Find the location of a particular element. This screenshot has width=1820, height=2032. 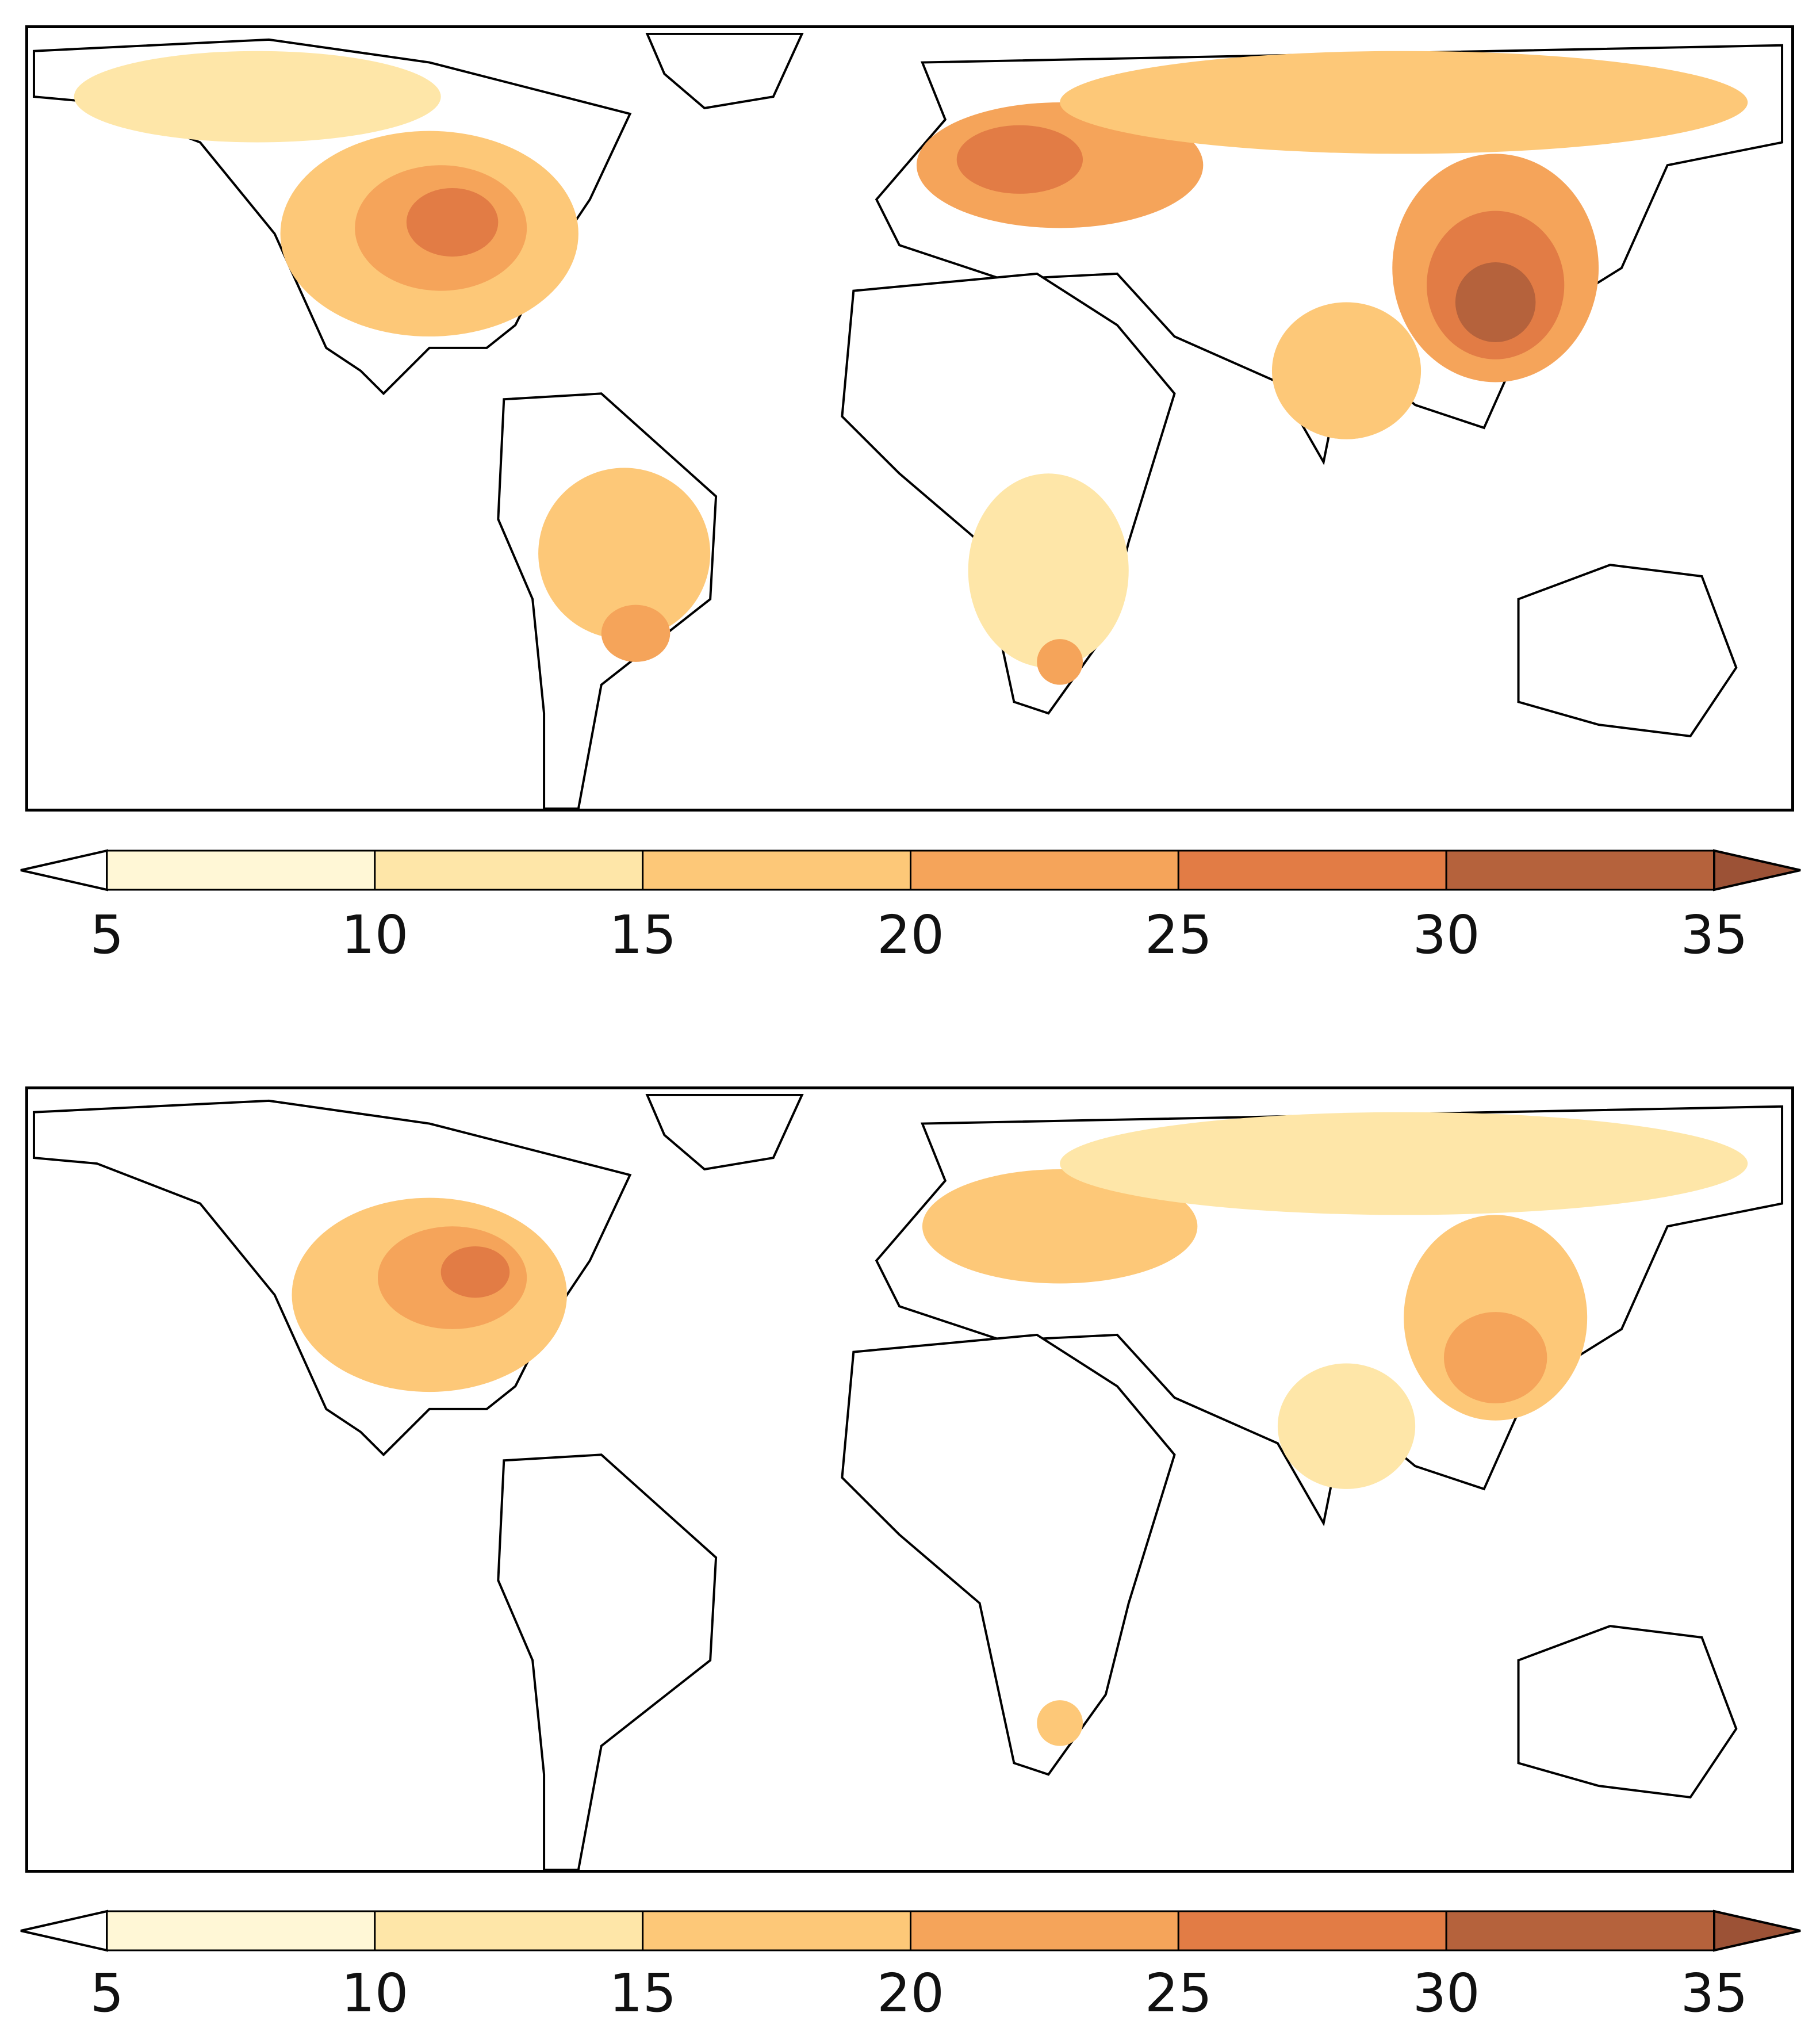

colorbar-bottom is located at coordinates (910, 1931).